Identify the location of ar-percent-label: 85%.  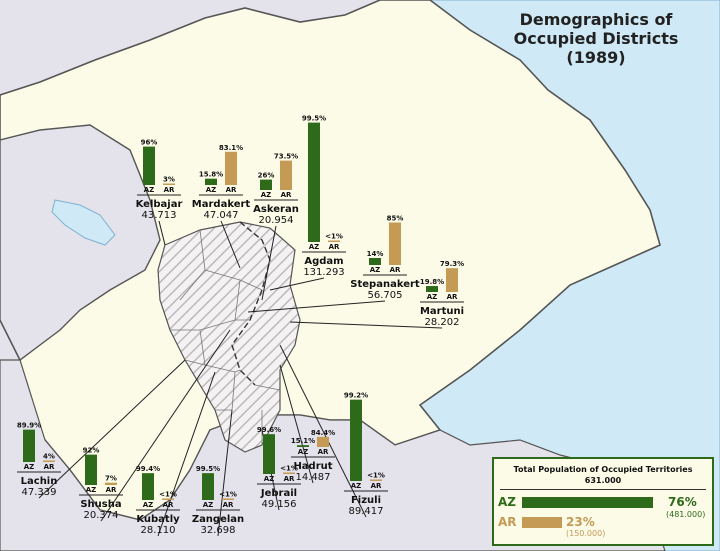
(395, 219).